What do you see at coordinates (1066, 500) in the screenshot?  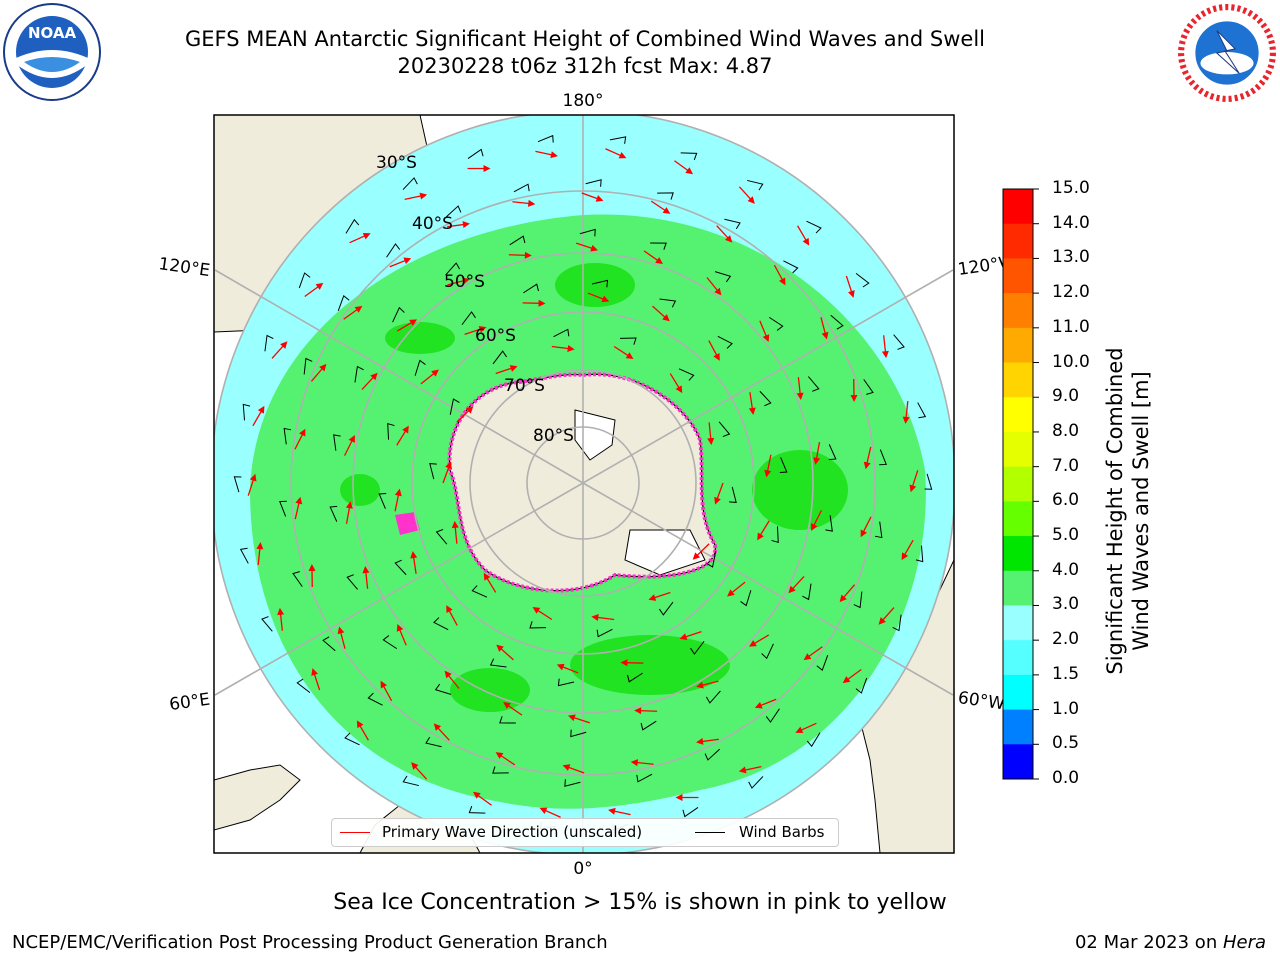 I see `colorbar-tick-label: 6.0` at bounding box center [1066, 500].